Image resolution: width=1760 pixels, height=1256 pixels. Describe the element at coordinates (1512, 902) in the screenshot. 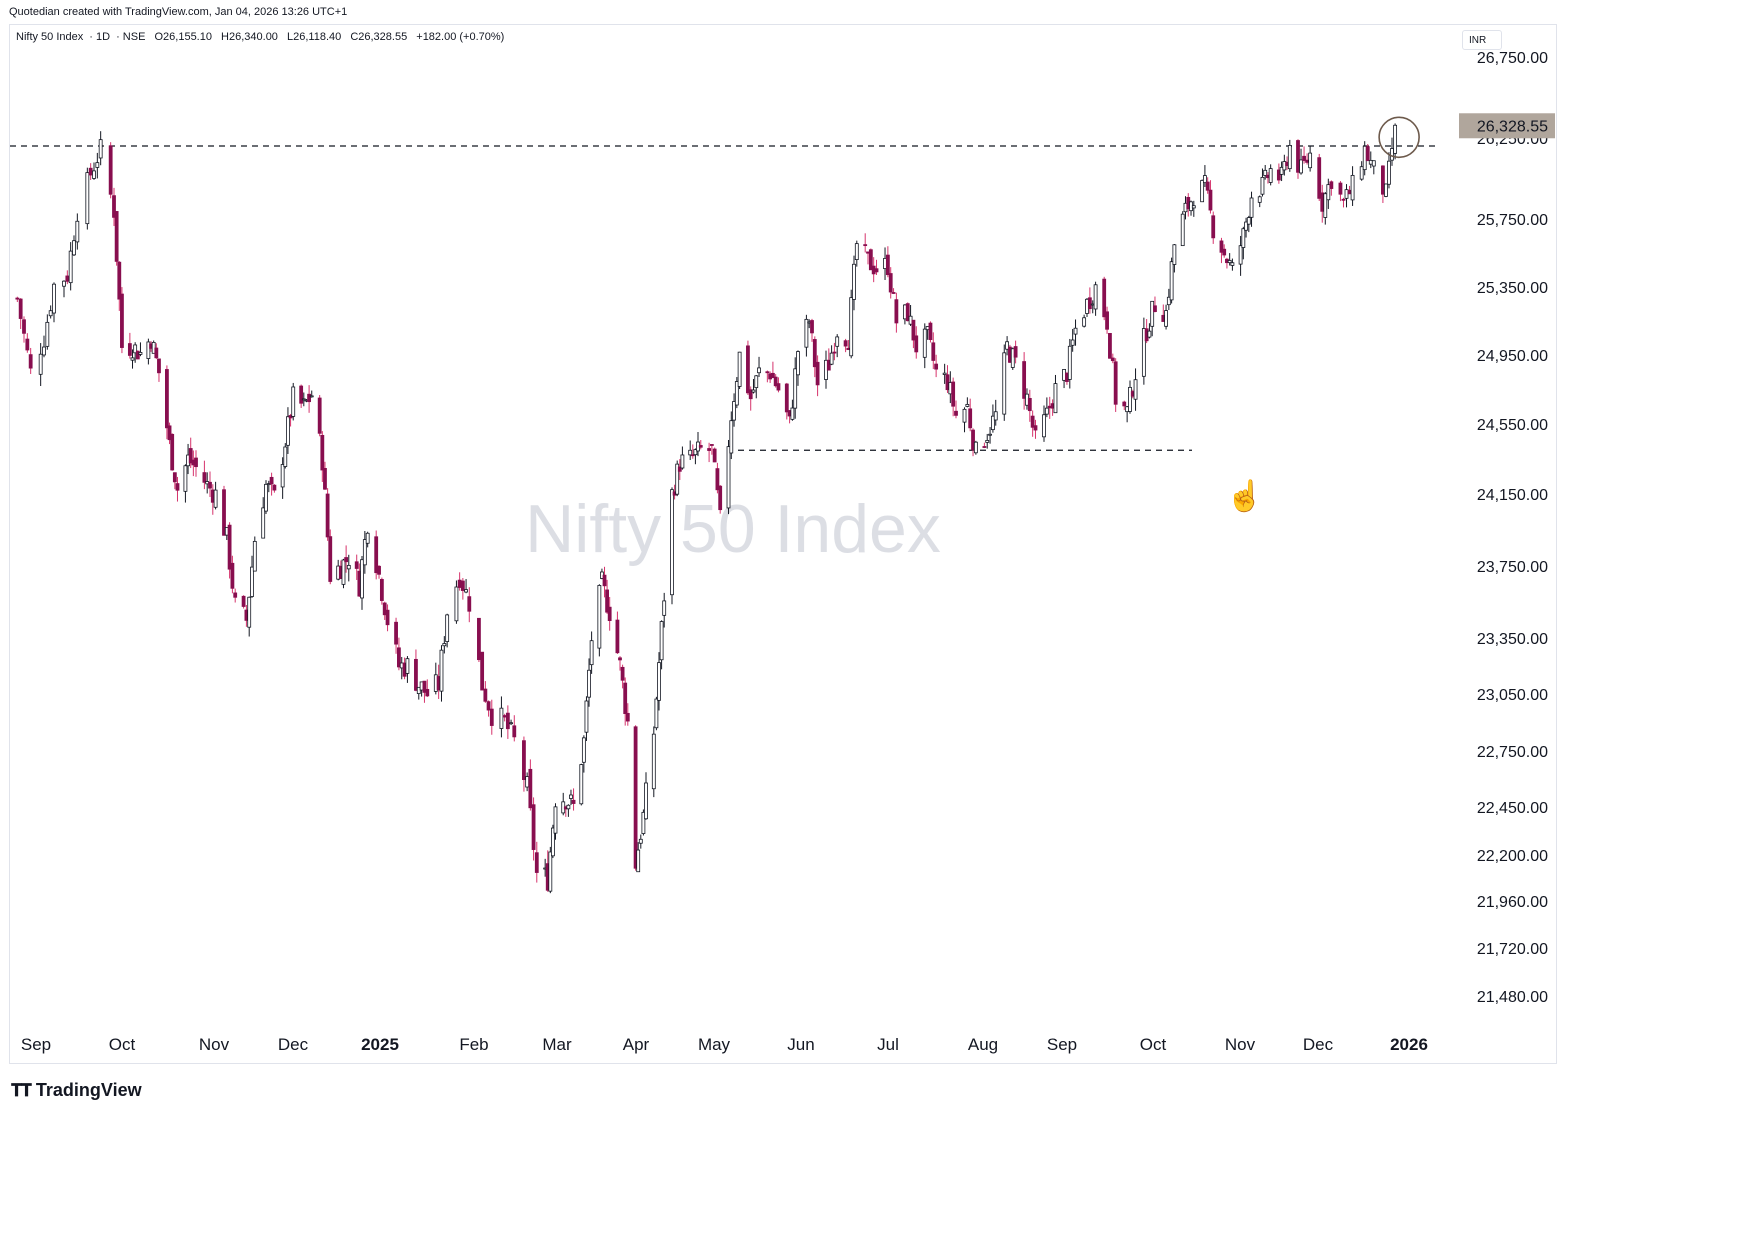

I see `price-tick-label: 21,960.00` at that location.